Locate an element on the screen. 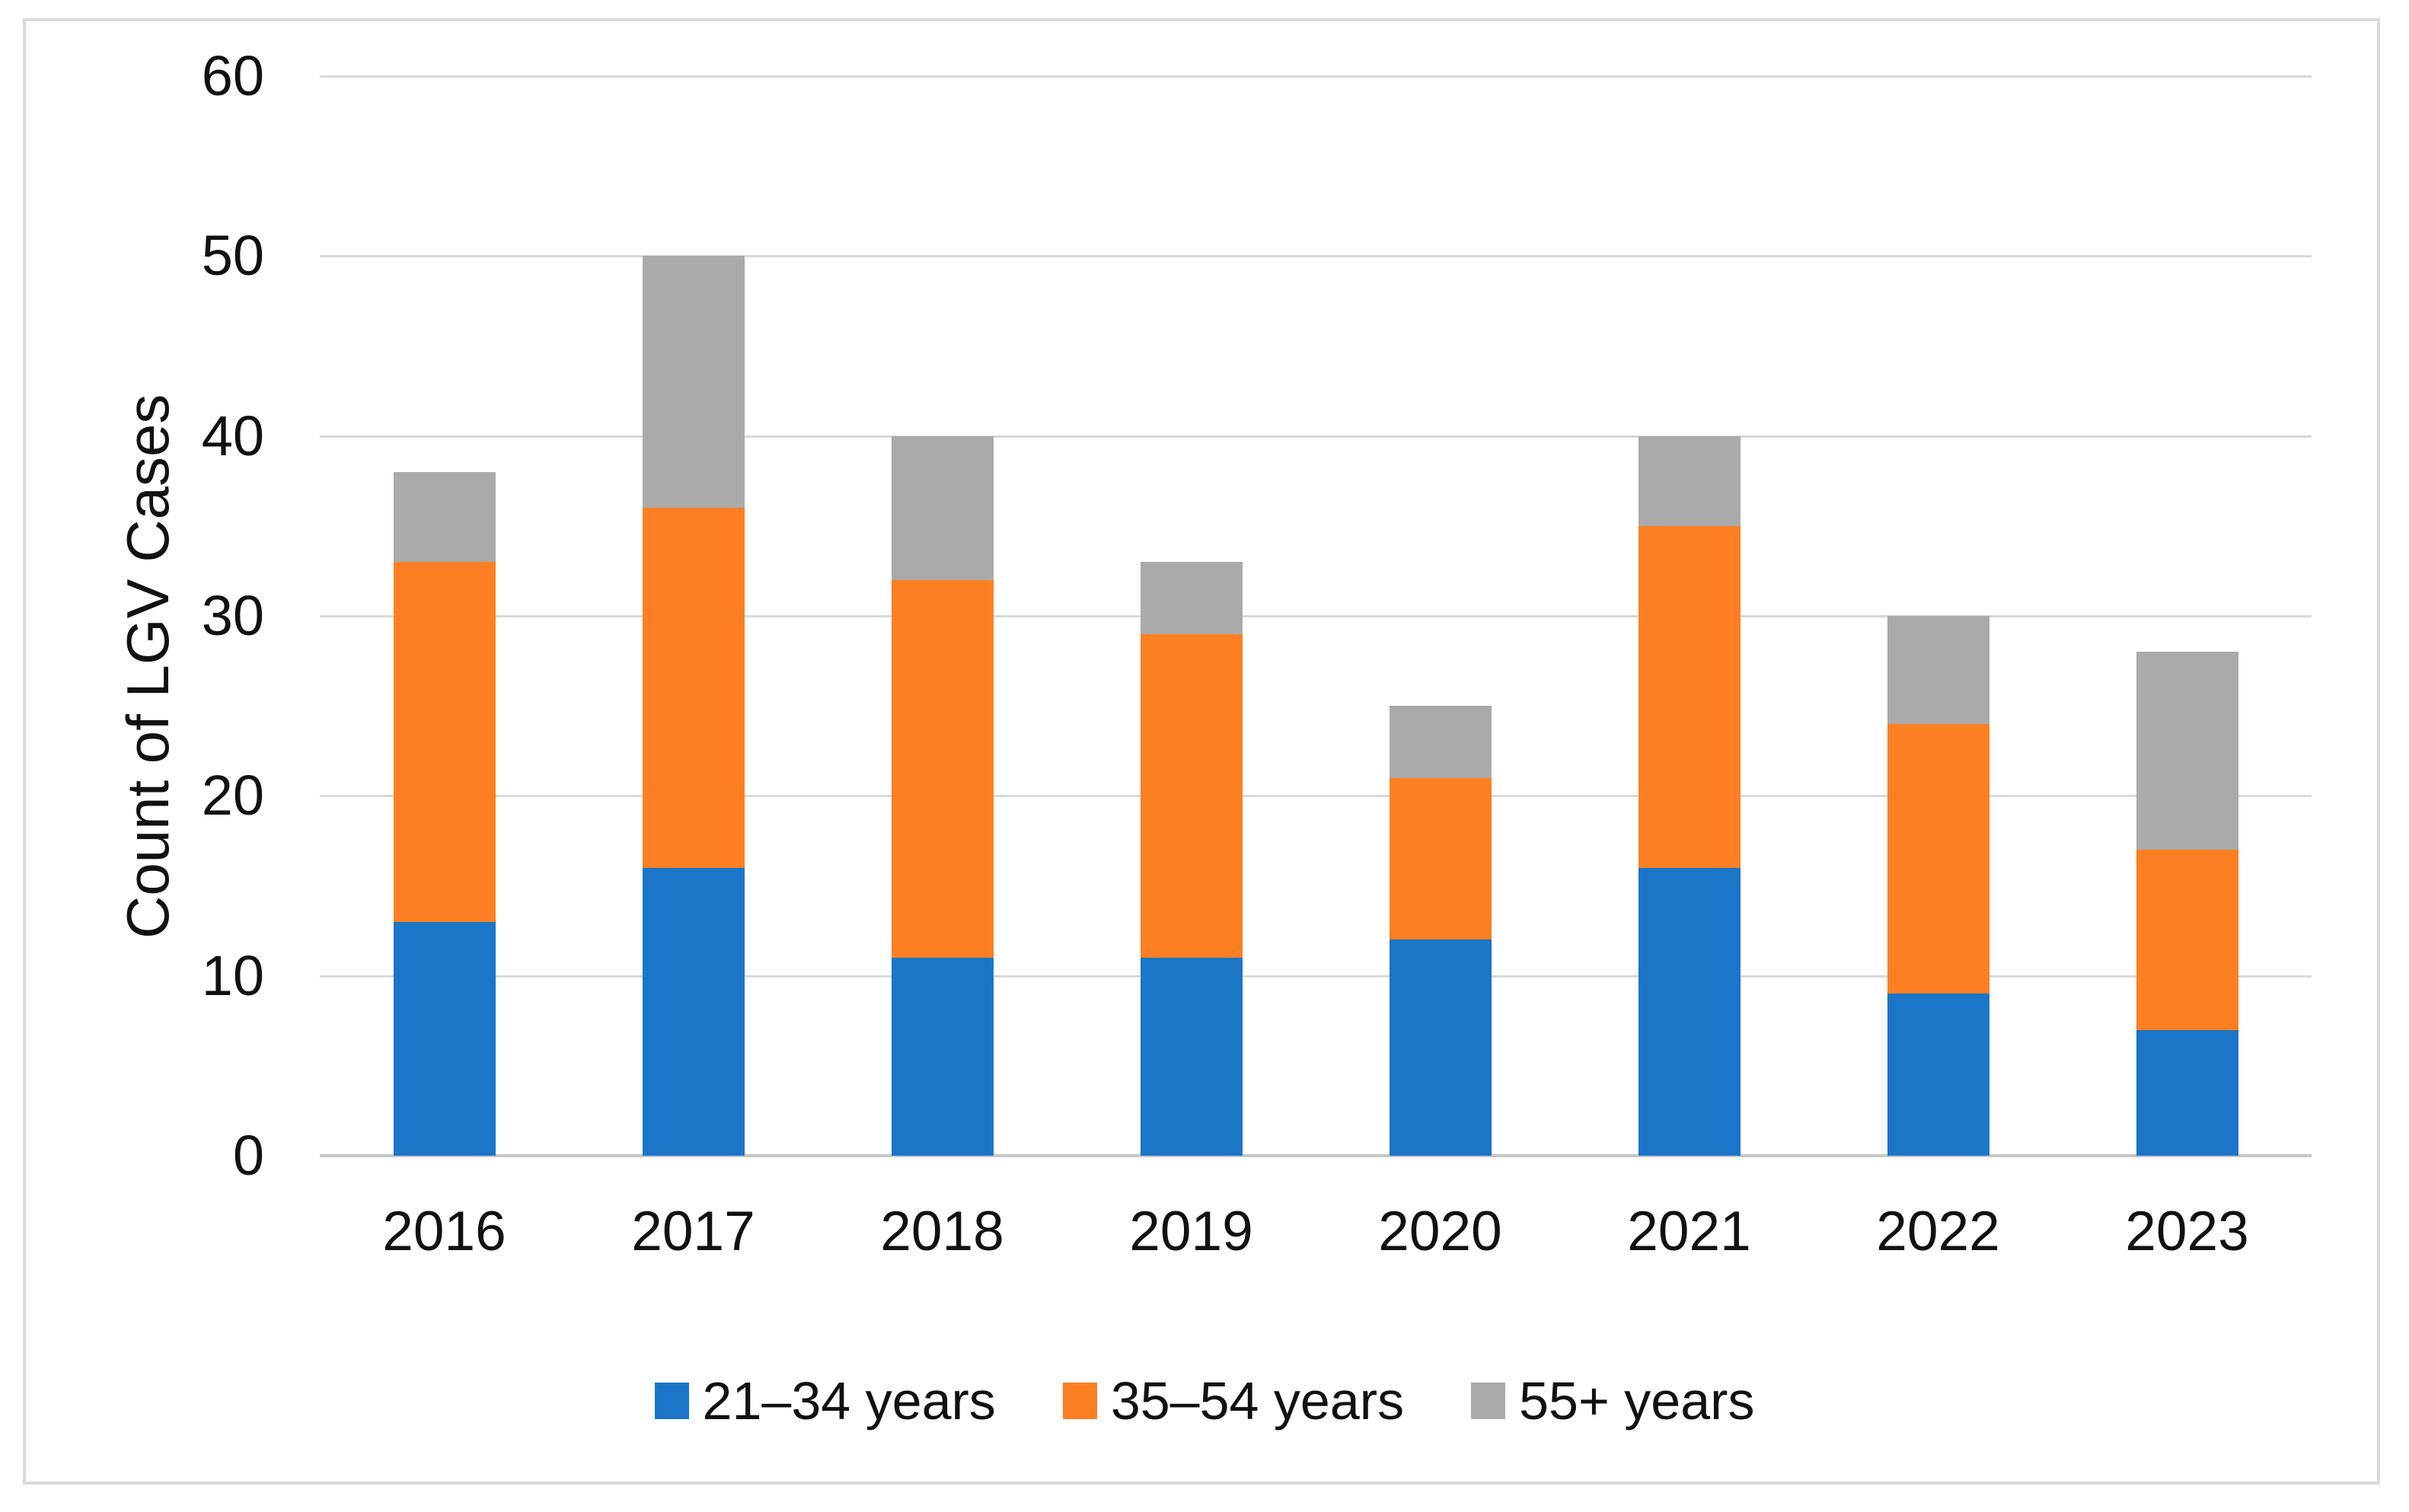  y-tick-label-60: 60 is located at coordinates (232, 75).